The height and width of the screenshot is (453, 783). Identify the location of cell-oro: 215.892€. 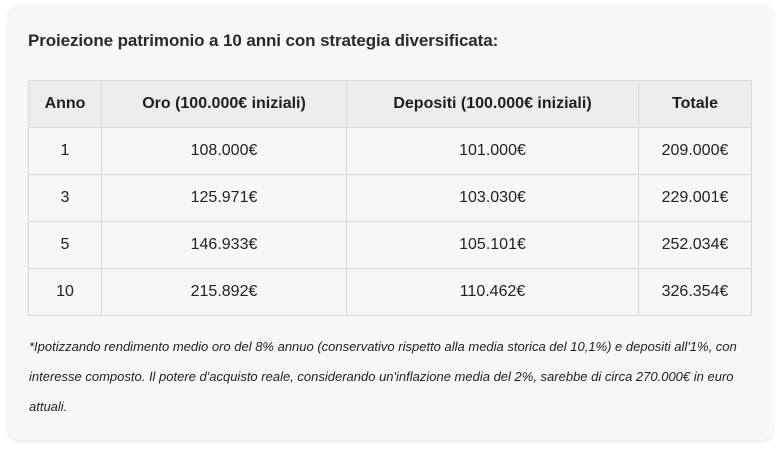
(224, 292).